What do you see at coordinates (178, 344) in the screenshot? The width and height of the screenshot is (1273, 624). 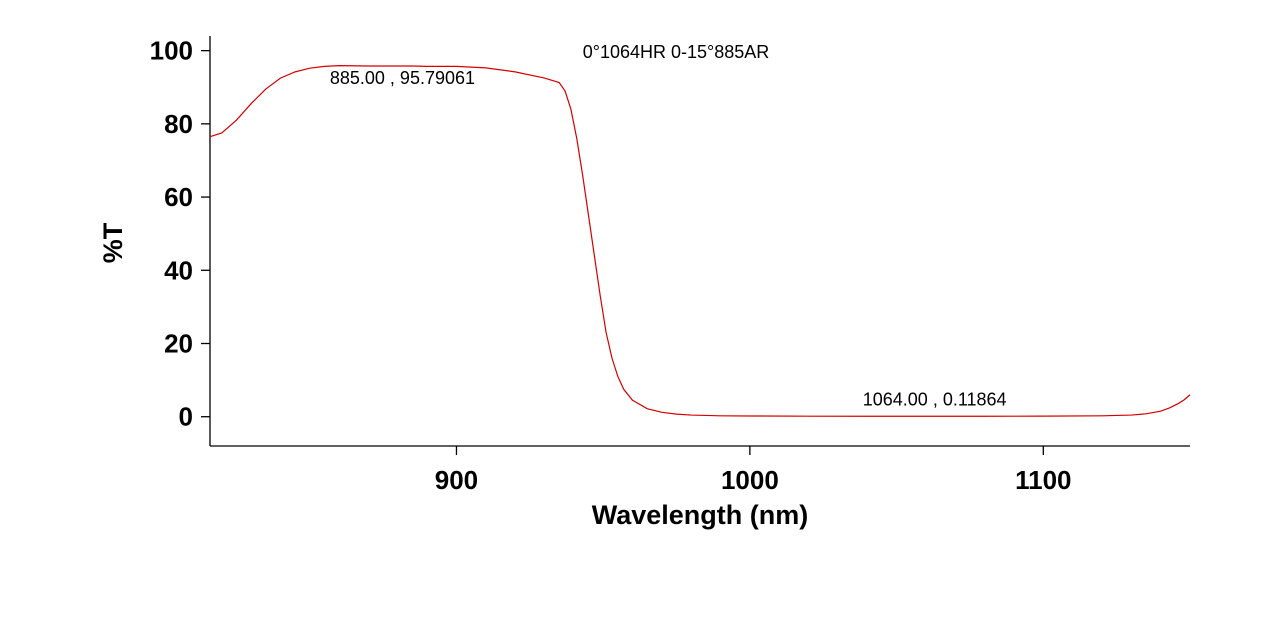 I see `y-tick-label: 20` at bounding box center [178, 344].